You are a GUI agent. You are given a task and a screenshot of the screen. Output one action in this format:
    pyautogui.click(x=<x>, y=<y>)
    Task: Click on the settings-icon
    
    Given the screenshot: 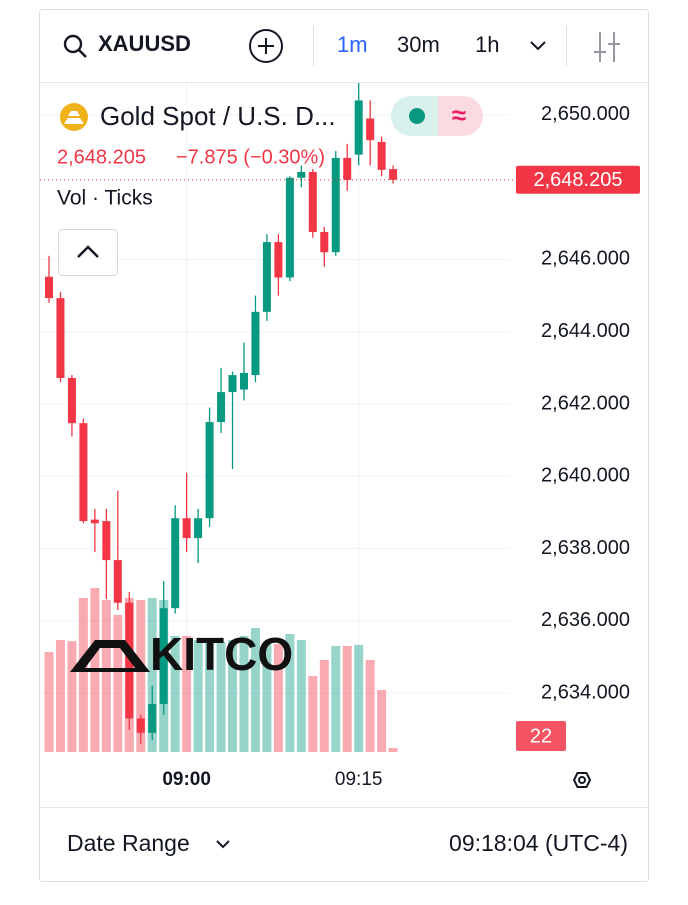 What is the action you would take?
    pyautogui.click(x=582, y=780)
    